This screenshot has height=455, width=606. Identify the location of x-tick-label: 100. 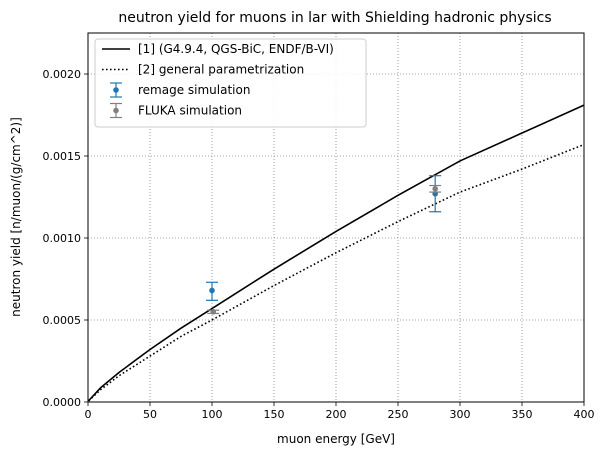
(212, 414).